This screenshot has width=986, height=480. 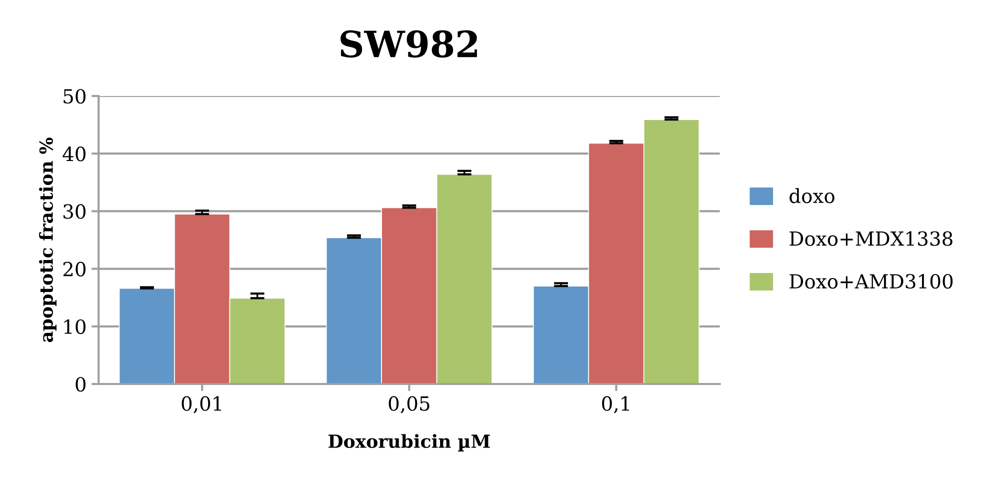 I want to click on y-axis-title: apoptotic fraction %, so click(x=47, y=240).